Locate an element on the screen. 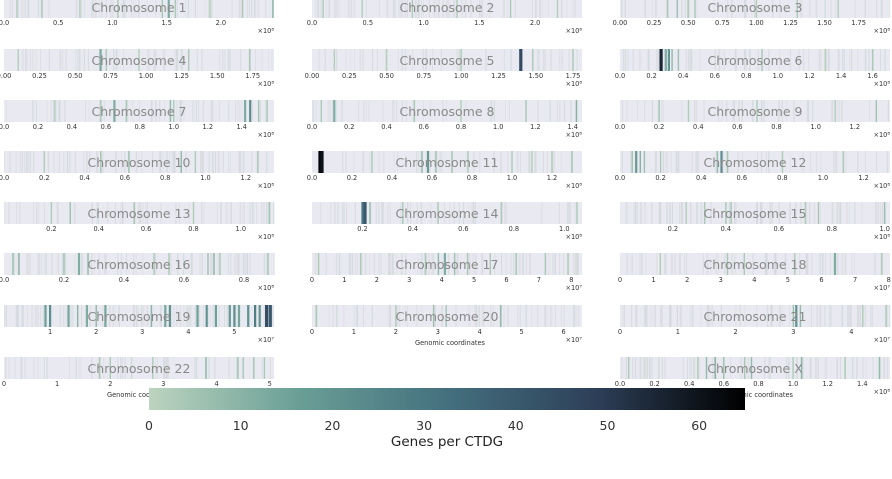 The height and width of the screenshot is (479, 892). tick-label: 1.0 is located at coordinates (174, 127).